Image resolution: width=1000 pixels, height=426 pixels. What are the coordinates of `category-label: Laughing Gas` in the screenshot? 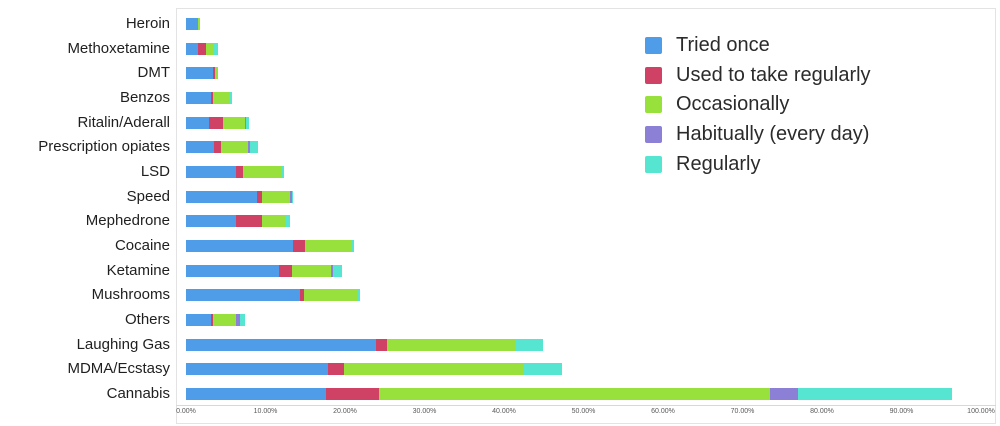 It's located at (123, 344).